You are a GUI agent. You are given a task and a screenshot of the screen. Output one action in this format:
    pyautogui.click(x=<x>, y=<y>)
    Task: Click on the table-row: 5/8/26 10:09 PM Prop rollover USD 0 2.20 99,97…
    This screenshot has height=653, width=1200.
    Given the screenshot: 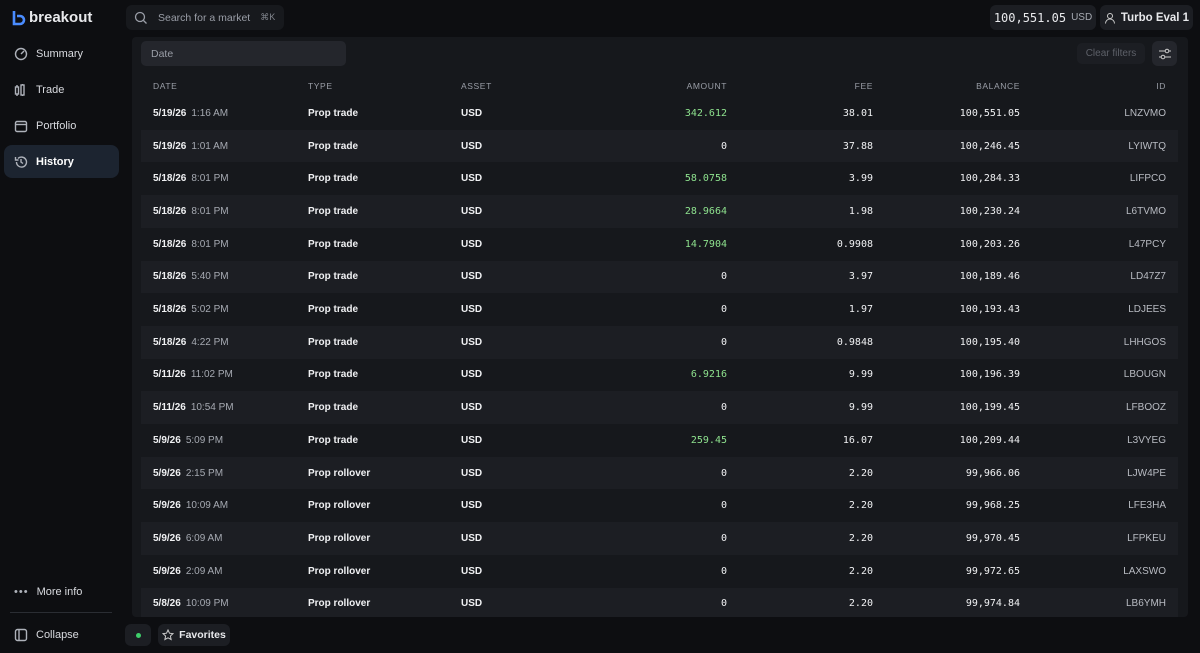 What is the action you would take?
    pyautogui.click(x=659, y=602)
    